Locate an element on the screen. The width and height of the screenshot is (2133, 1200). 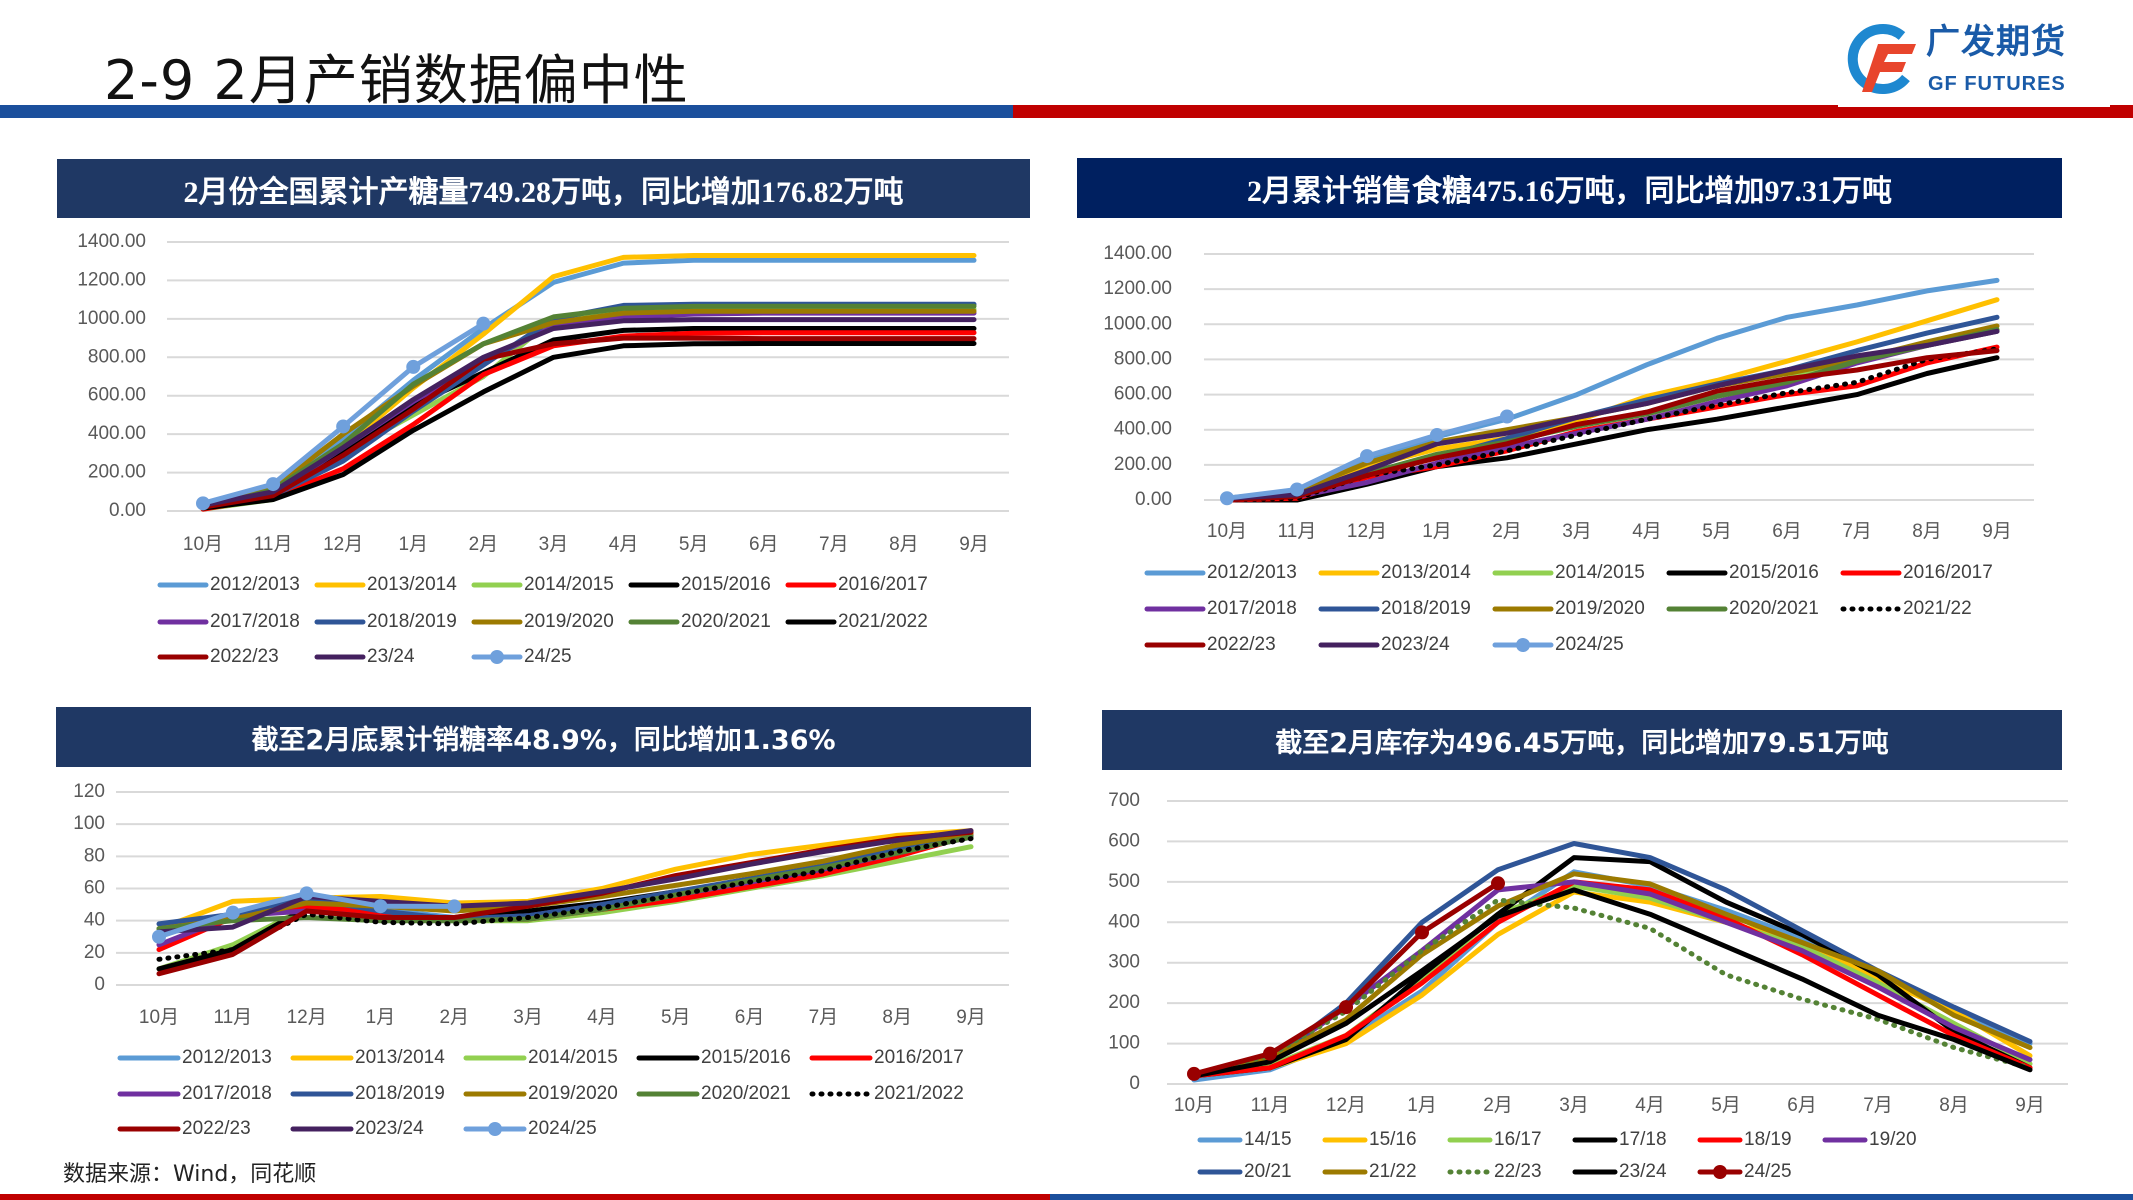
gf-futures-logo: 广发期货 GF FUTURES is located at coordinates (1974, 53).